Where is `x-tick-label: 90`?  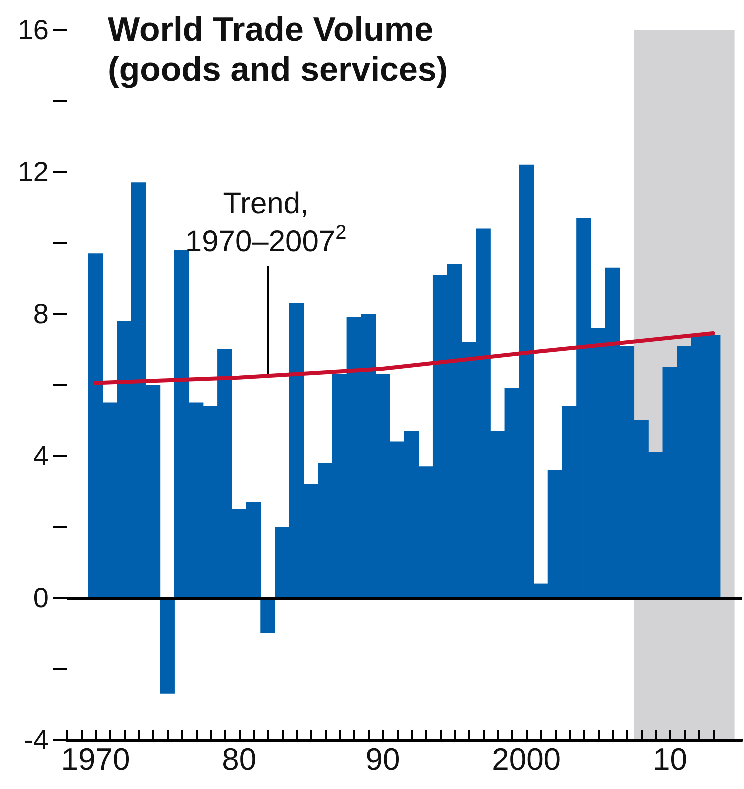 x-tick-label: 90 is located at coordinates (383, 759).